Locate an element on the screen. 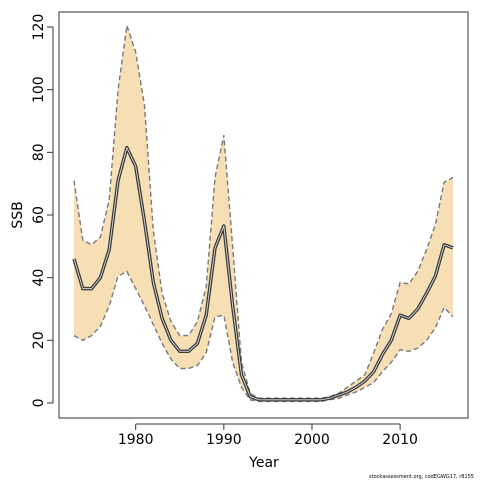 The width and height of the screenshot is (480, 480). y-tick-label: 20 is located at coordinates (39, 340).